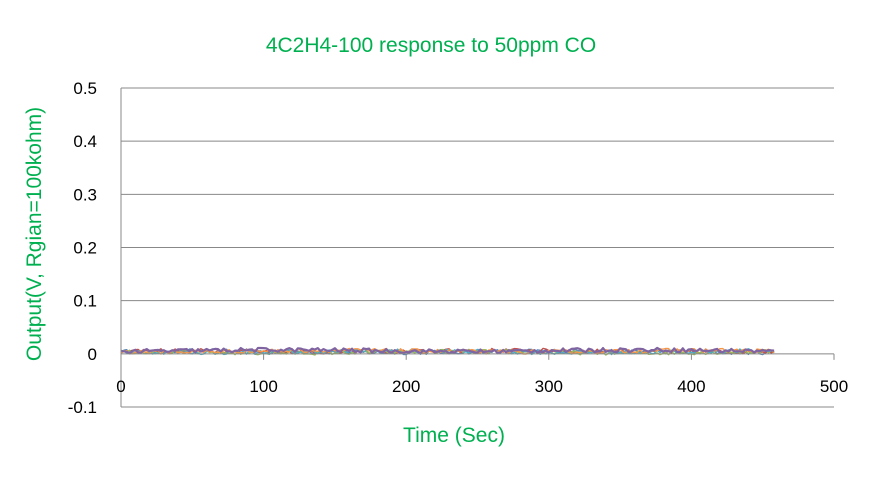 The image size is (873, 479). What do you see at coordinates (85, 248) in the screenshot?
I see `y-tick-label: 0.2` at bounding box center [85, 248].